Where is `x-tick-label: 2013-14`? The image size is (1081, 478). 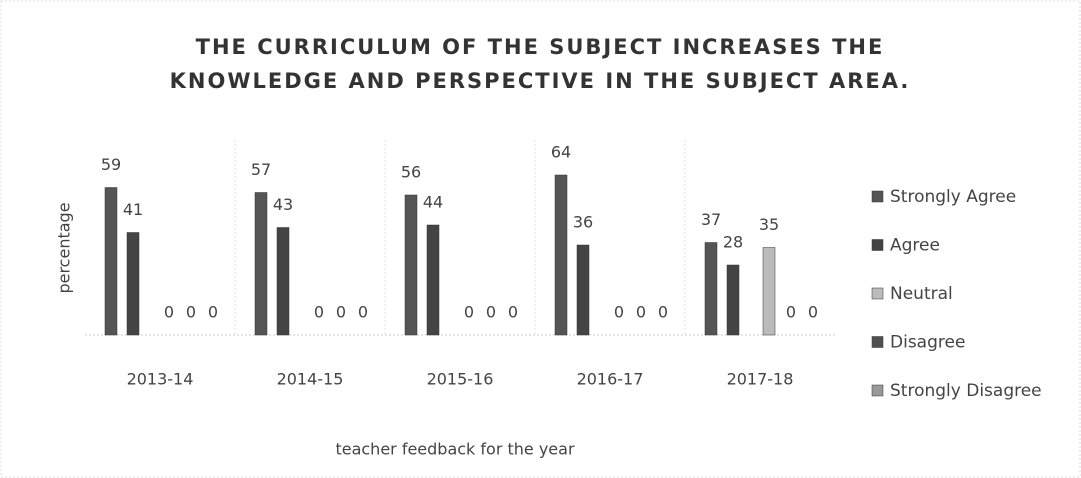
x-tick-label: 2013-14 is located at coordinates (160, 379).